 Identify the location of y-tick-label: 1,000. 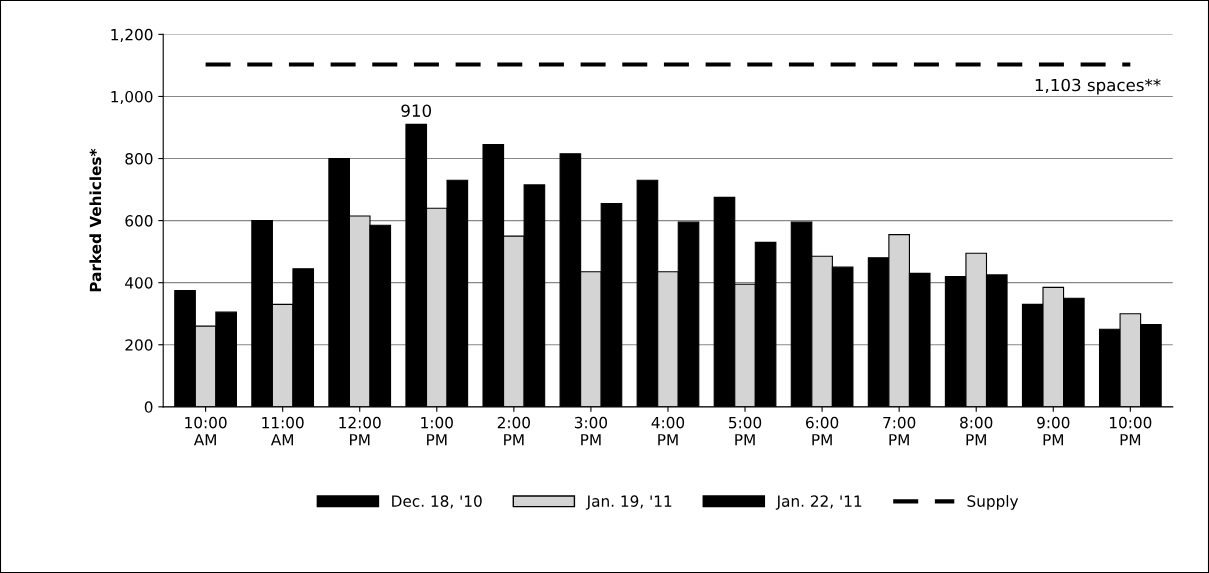
(132, 97).